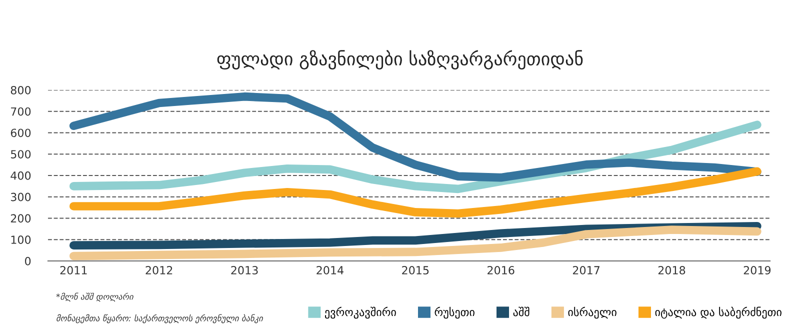 The height and width of the screenshot is (332, 800). What do you see at coordinates (592, 312) in the screenshot?
I see `legend-label: ისრაელი` at bounding box center [592, 312].